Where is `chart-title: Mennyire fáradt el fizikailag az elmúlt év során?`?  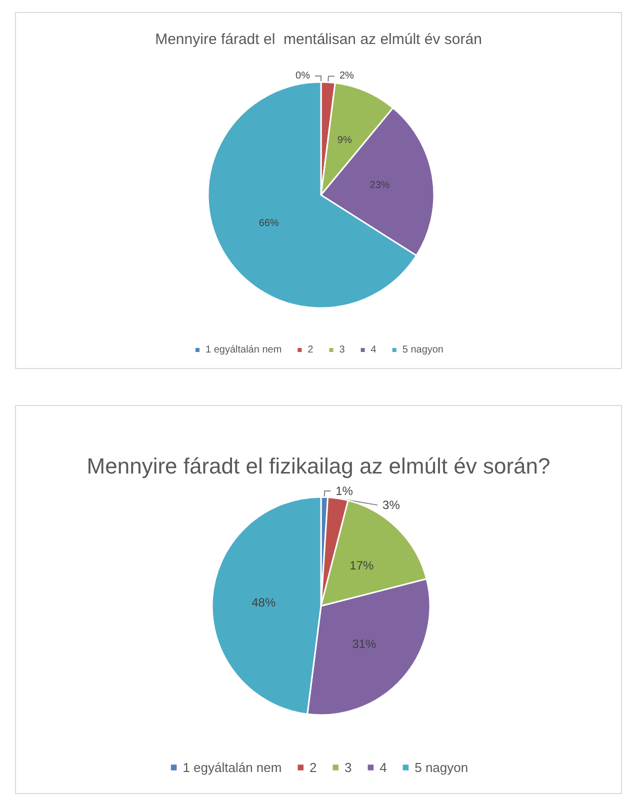 chart-title: Mennyire fáradt el fizikailag az elmúlt év során? is located at coordinates (318, 466).